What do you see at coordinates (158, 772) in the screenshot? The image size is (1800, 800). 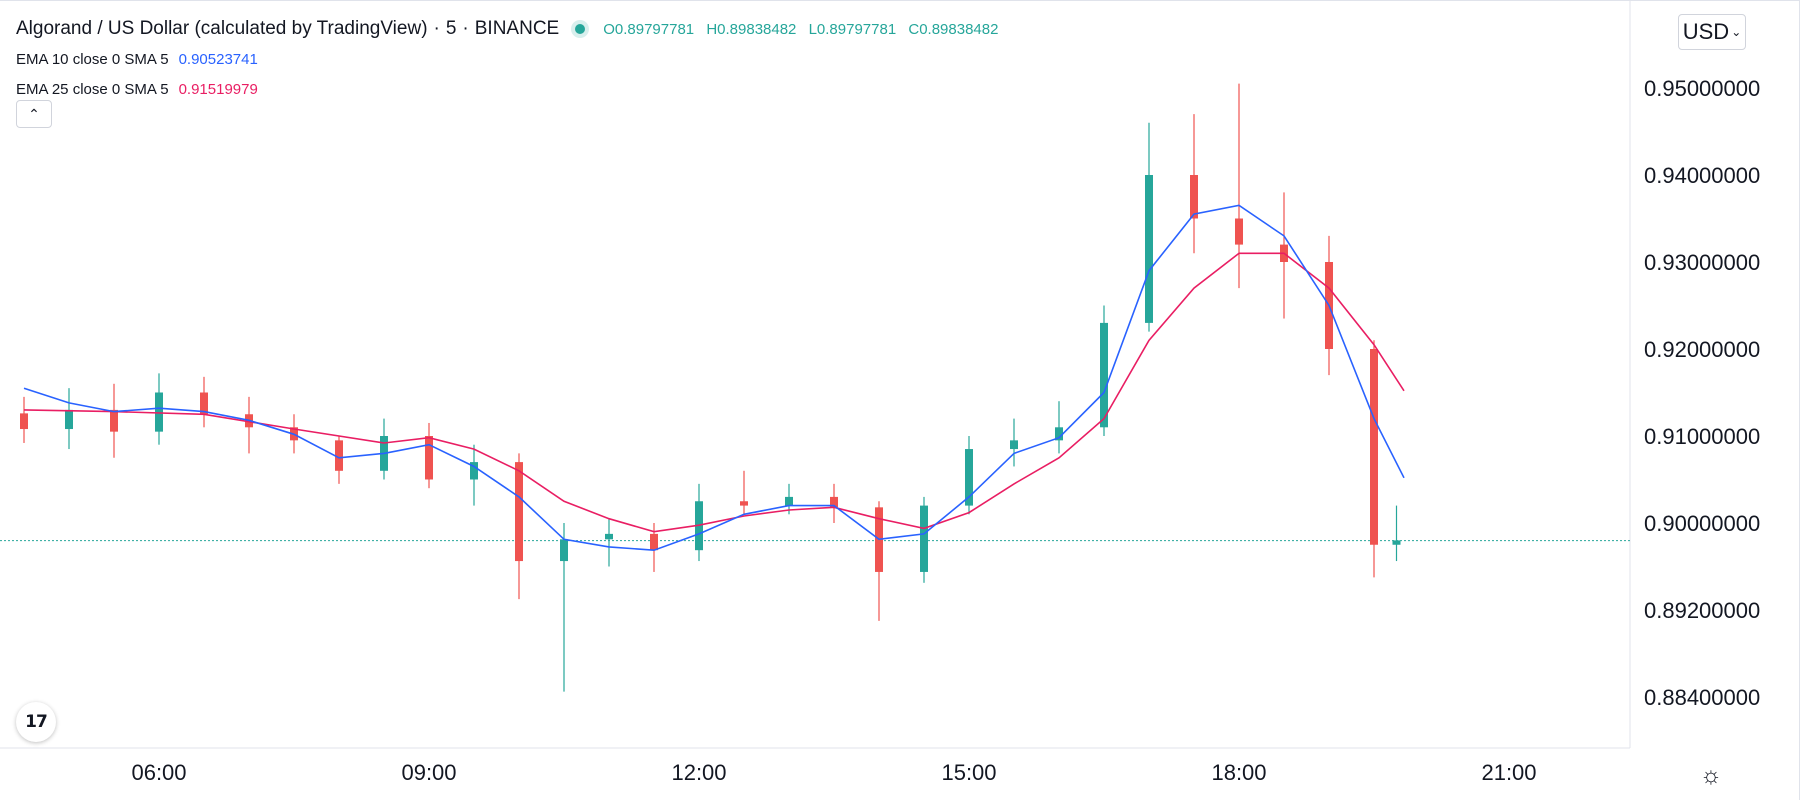 I see `time-tick-label: 06:00` at bounding box center [158, 772].